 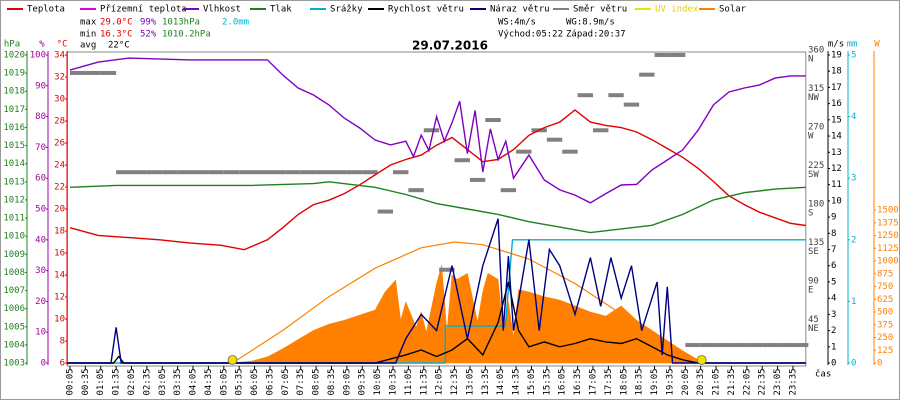 I want to click on x-tick-label: 21:35, so click(x=732, y=381).